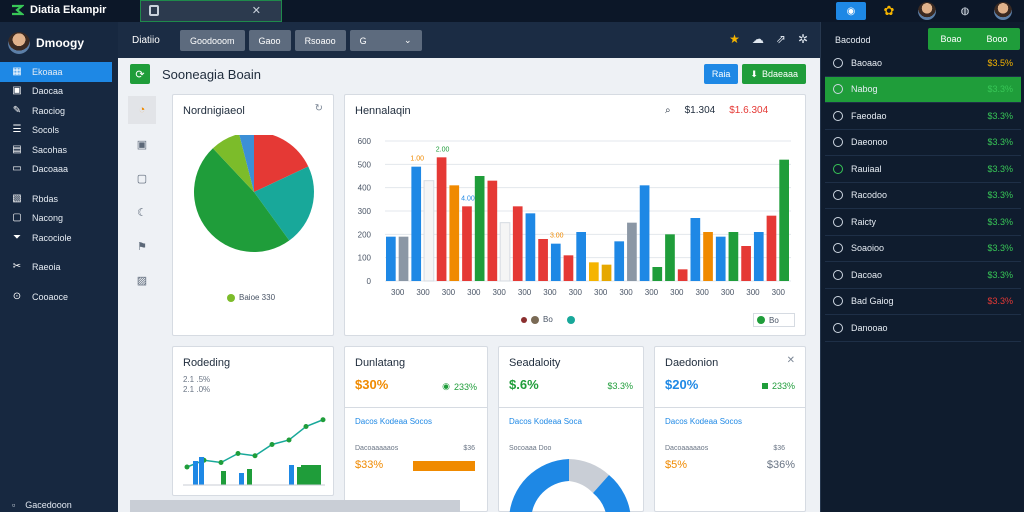 This screenshot has width=1024, height=512. Describe the element at coordinates (780, 39) in the screenshot. I see `share-icon: ⇗` at that location.